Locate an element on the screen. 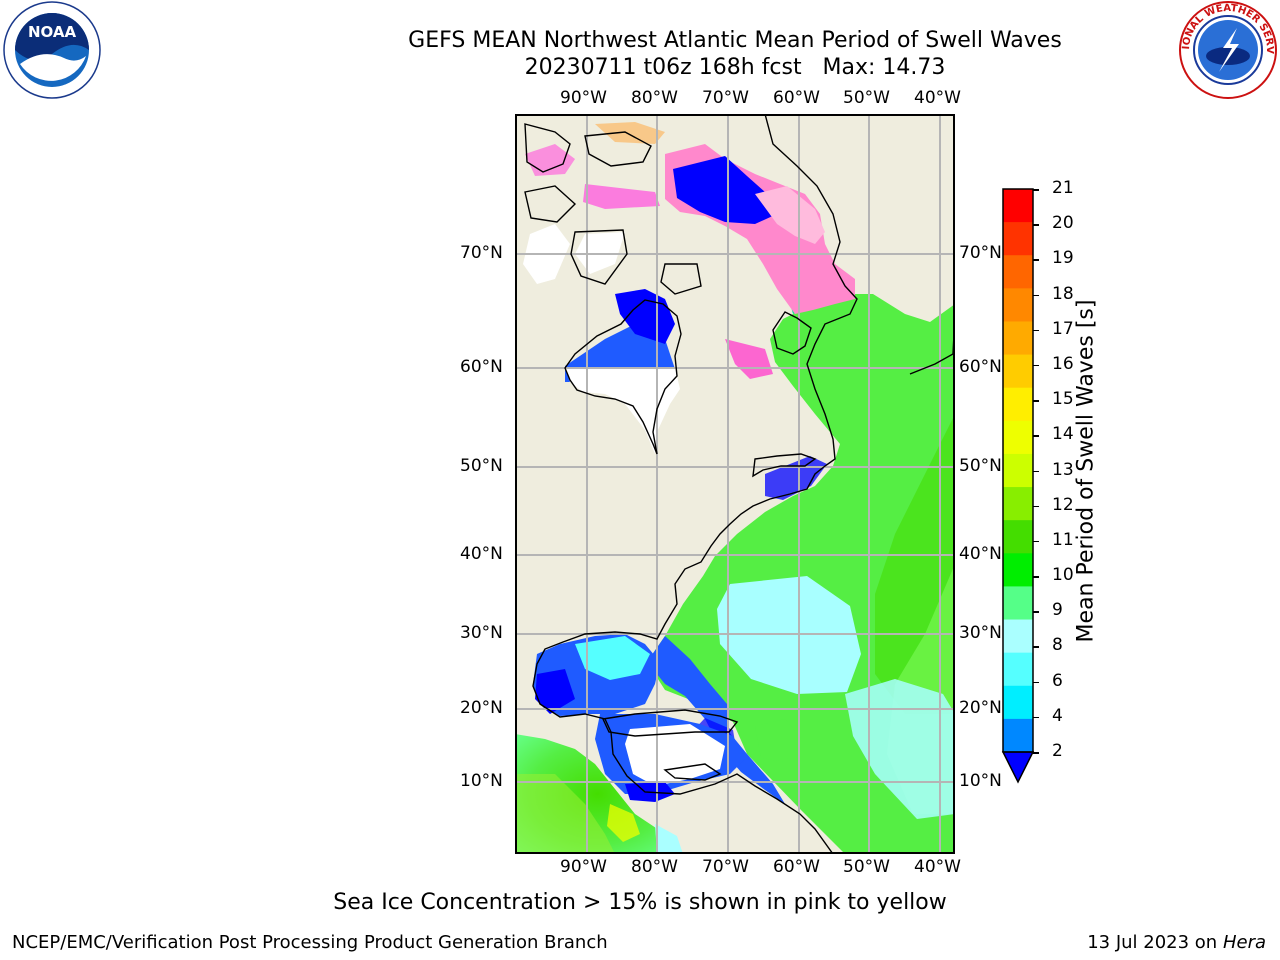 The height and width of the screenshot is (960, 1280). lon-label-top: 50°W is located at coordinates (866, 98).